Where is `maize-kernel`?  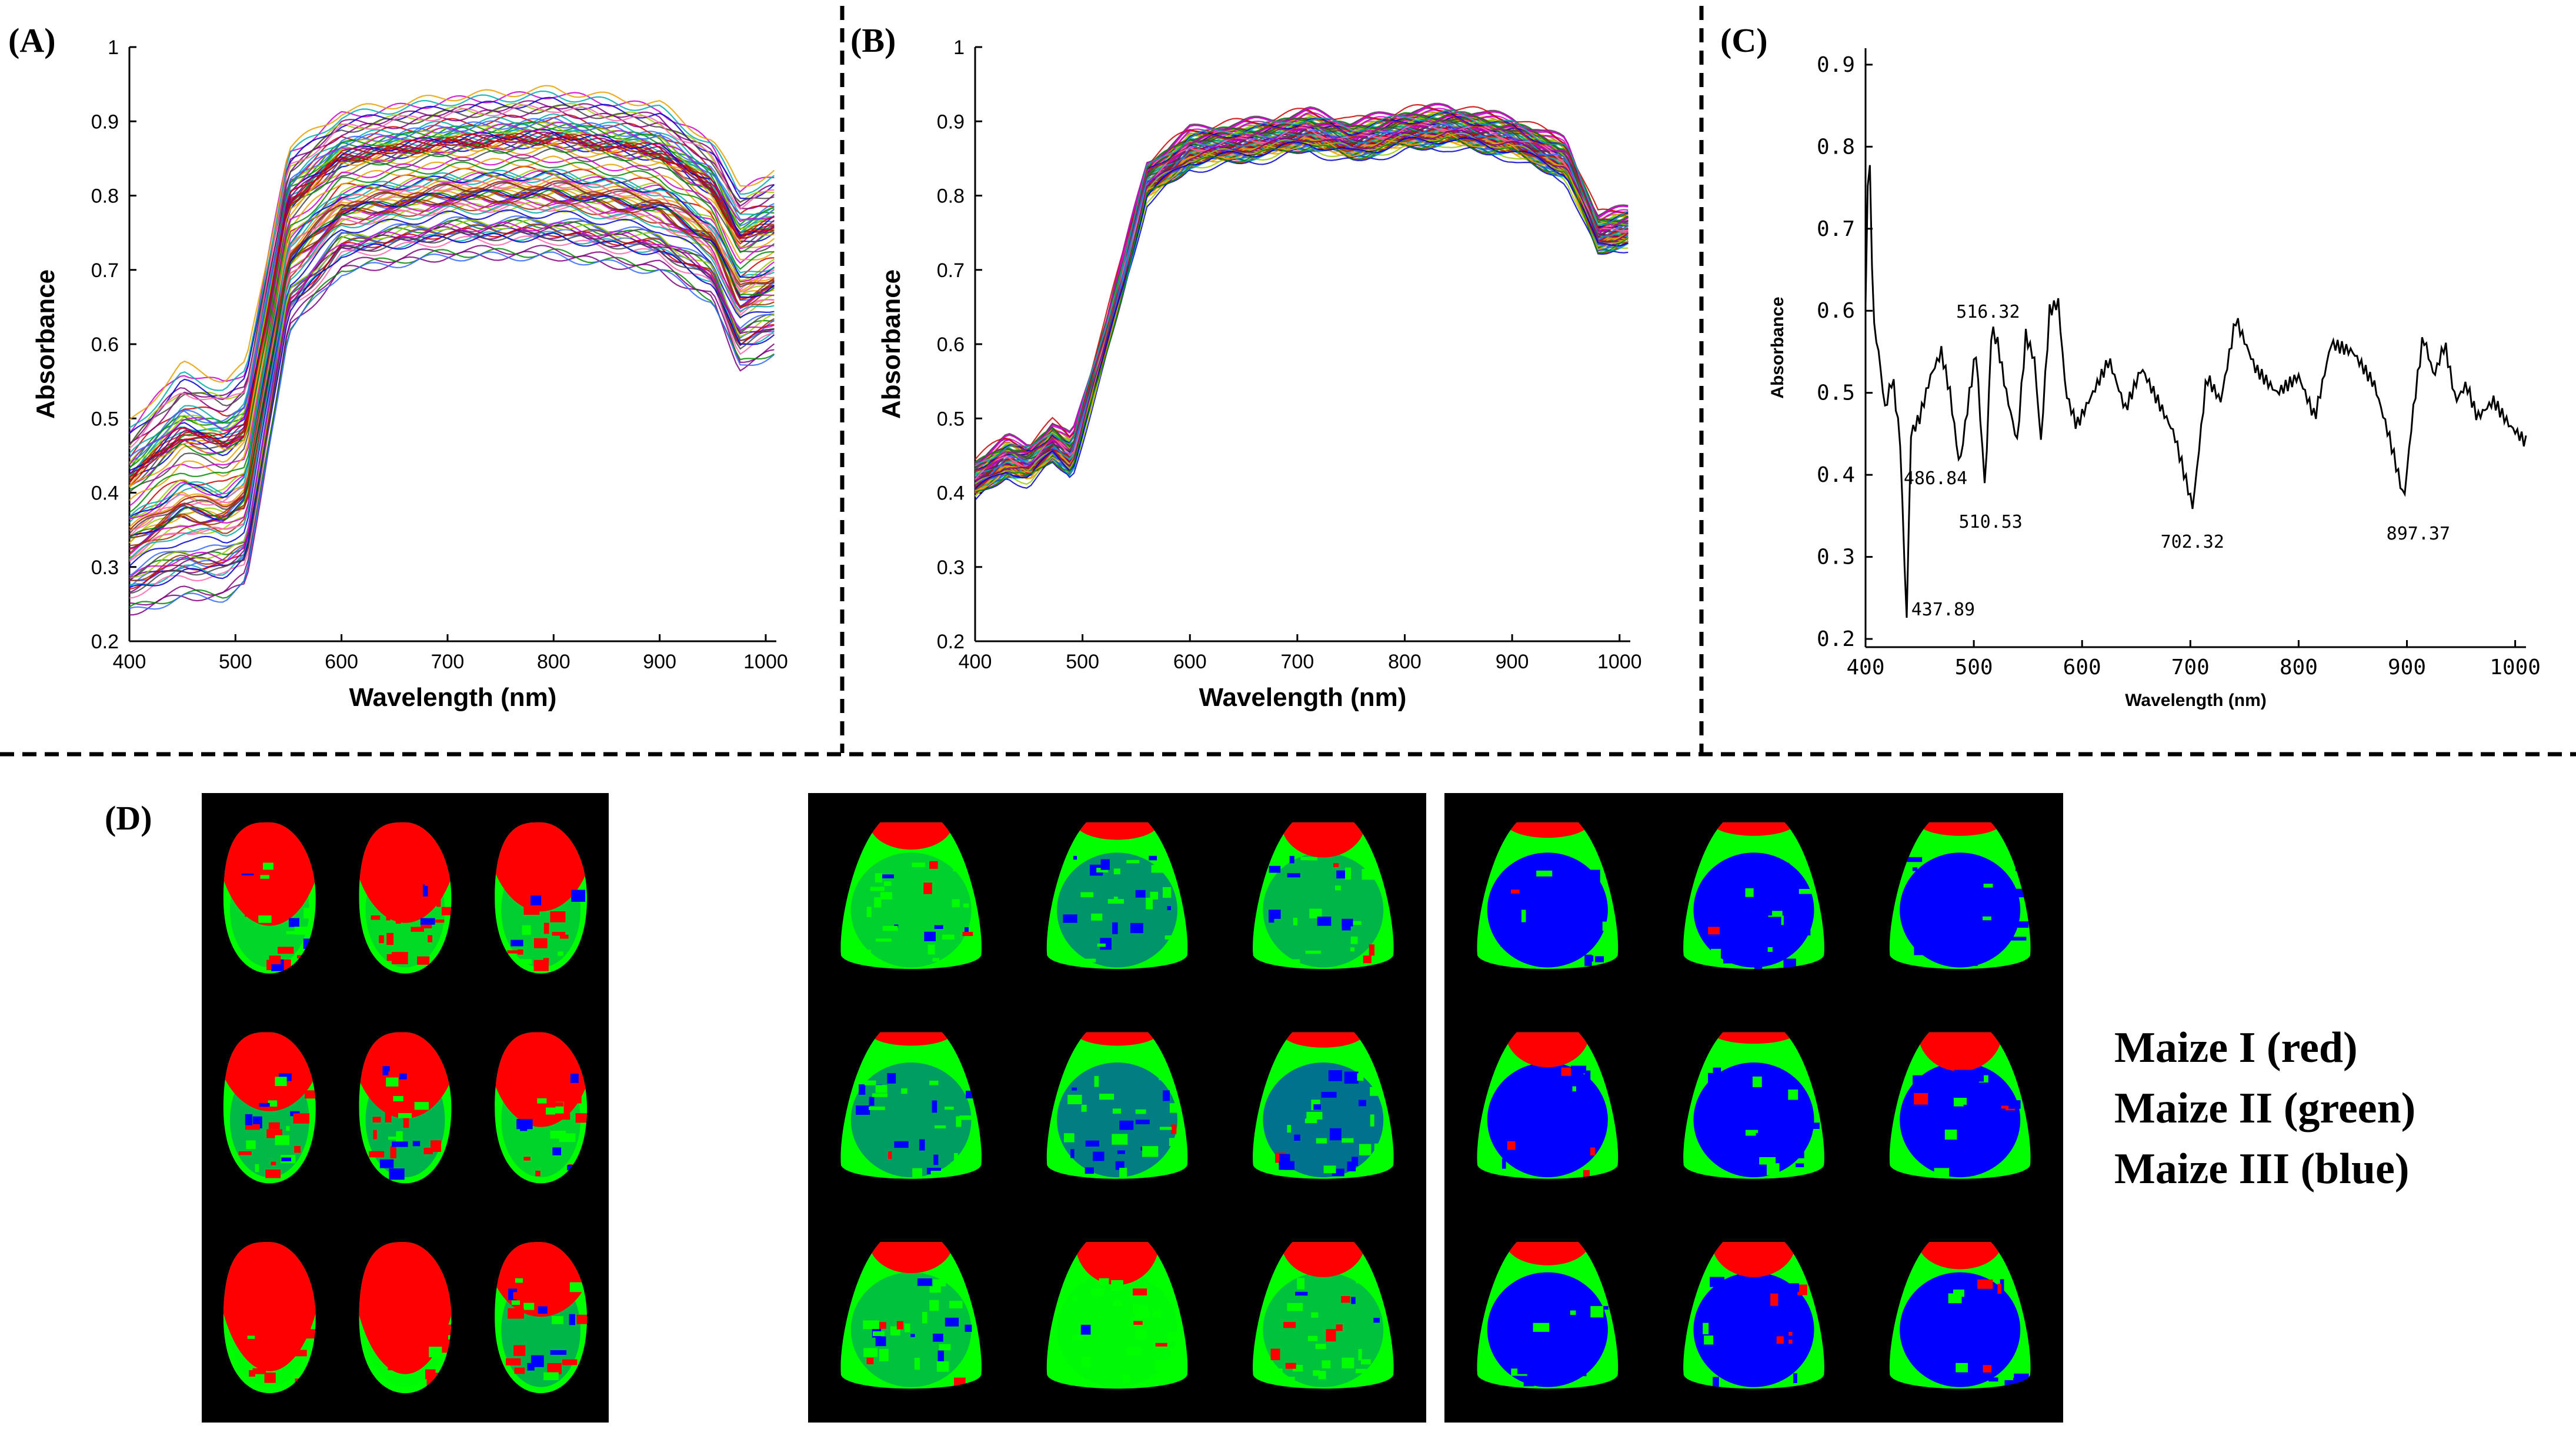 maize-kernel is located at coordinates (541, 1108).